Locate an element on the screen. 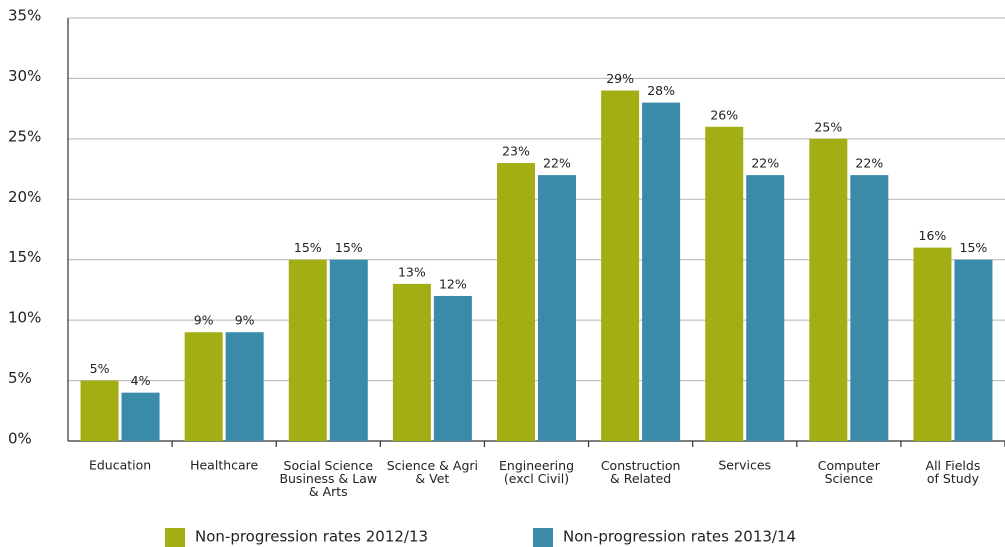 The width and height of the screenshot is (1005, 547). x-tick-label: Social Science Business & Law & Arts is located at coordinates (328, 478).